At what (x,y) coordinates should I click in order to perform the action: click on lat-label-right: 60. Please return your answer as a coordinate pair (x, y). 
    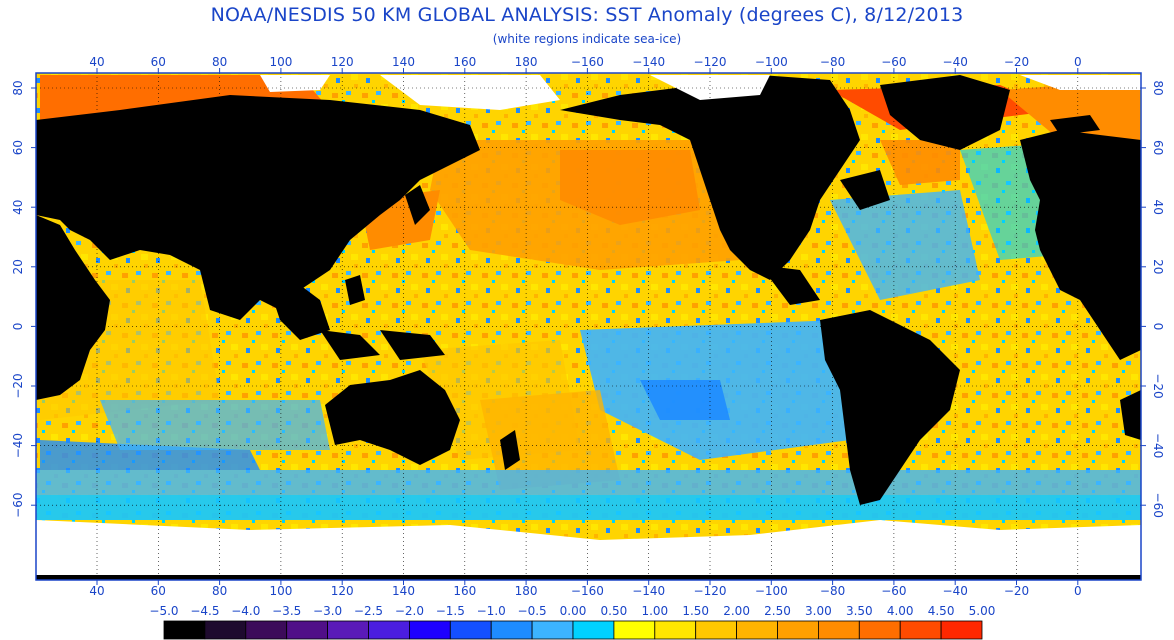
    Looking at the image, I should click on (1158, 147).